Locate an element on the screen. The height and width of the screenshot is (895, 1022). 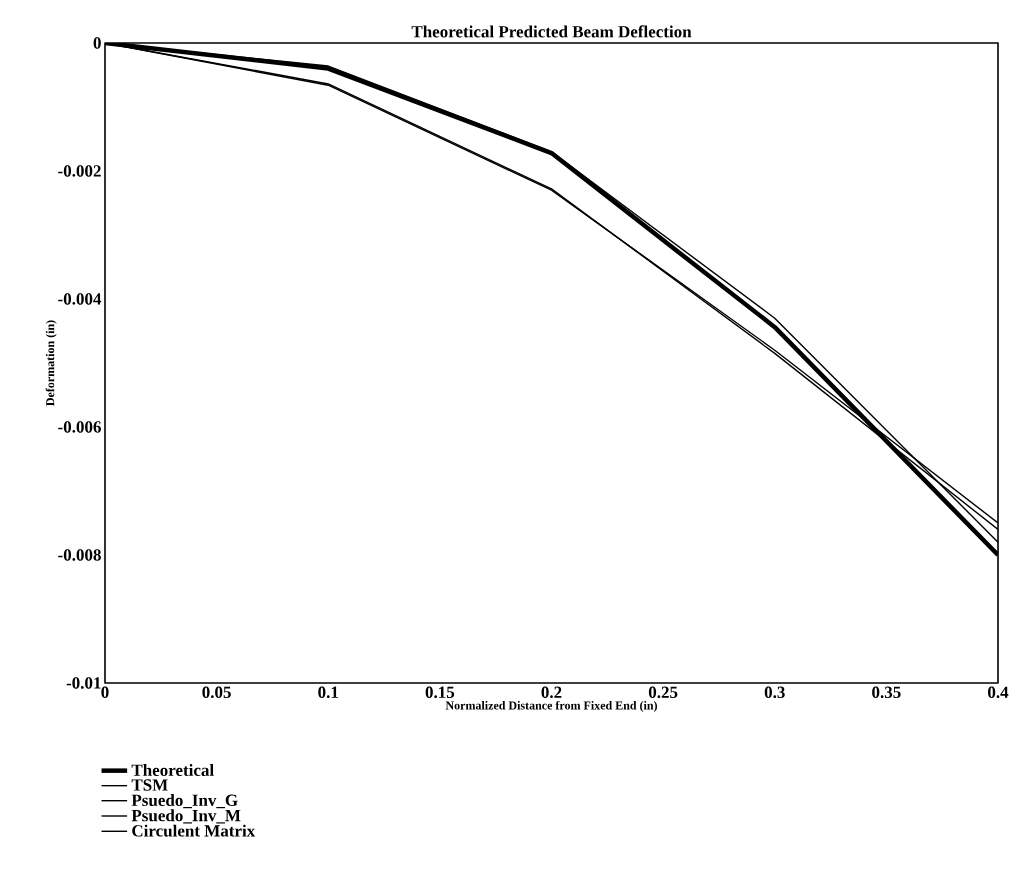
legend-label: TSM is located at coordinates (149, 785).